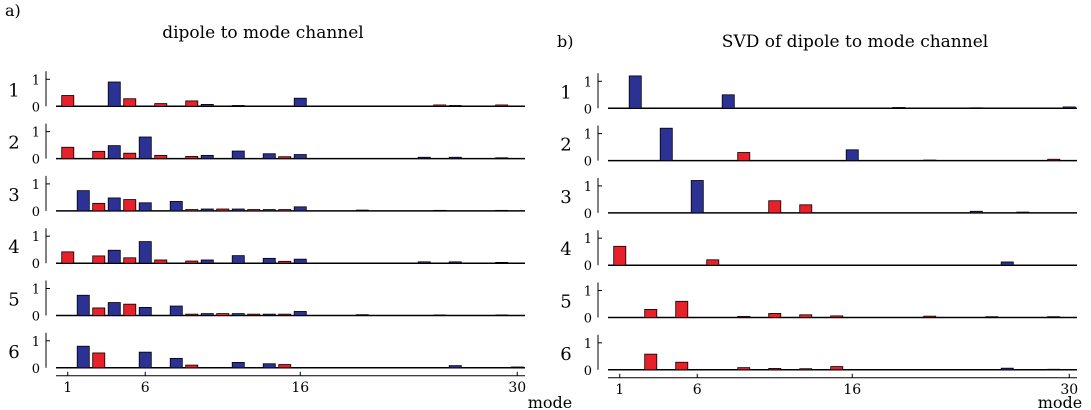  I want to click on x-tick-label: 1, so click(619, 390).